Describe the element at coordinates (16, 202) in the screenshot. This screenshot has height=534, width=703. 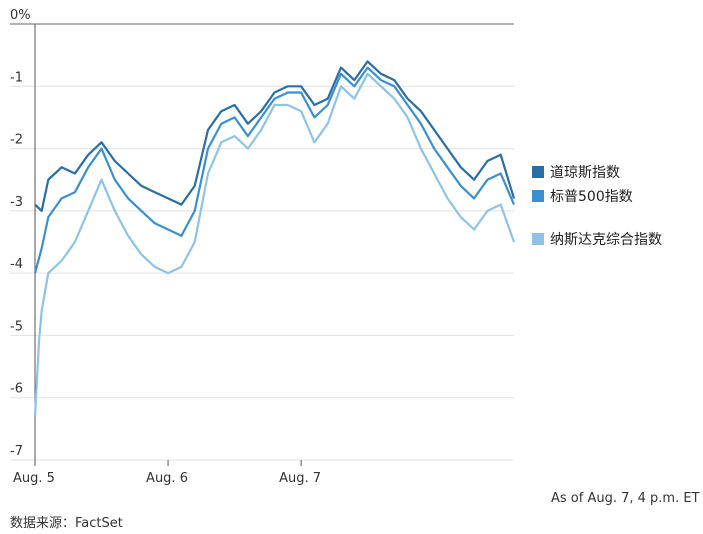
I see `y-tick-label: -3` at that location.